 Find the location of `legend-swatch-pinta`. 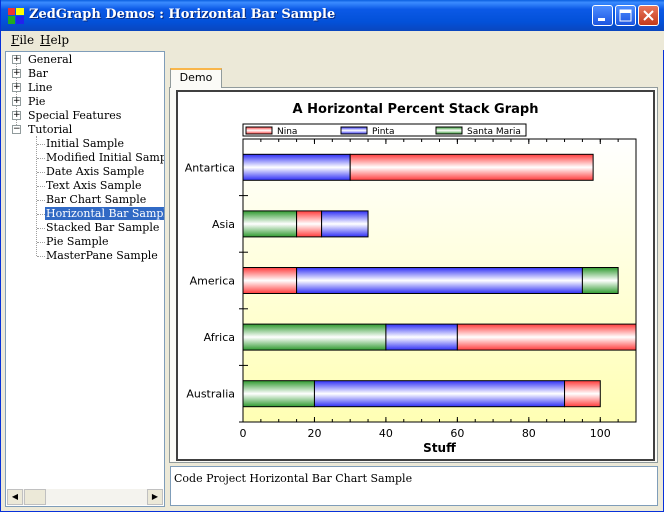

legend-swatch-pinta is located at coordinates (354, 130).